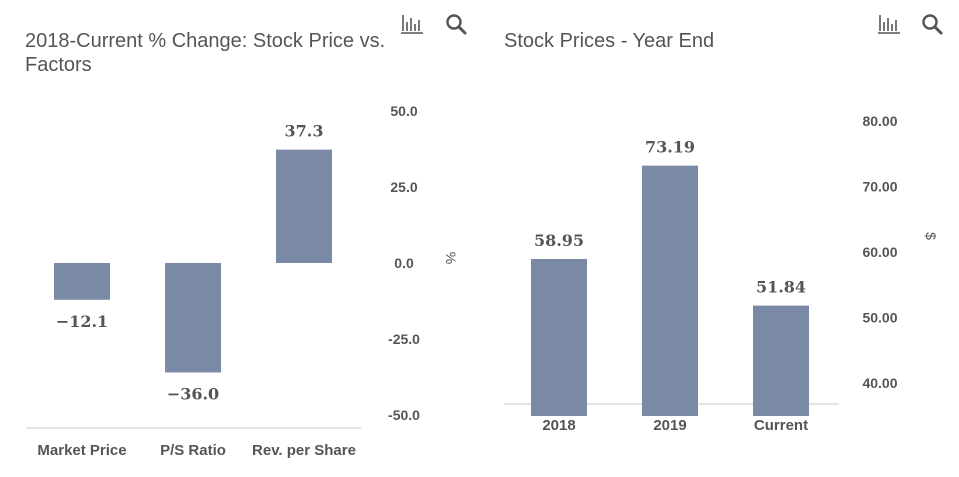 This screenshot has width=959, height=477. What do you see at coordinates (879, 252) in the screenshot?
I see `y-tick-label: 60.00` at bounding box center [879, 252].